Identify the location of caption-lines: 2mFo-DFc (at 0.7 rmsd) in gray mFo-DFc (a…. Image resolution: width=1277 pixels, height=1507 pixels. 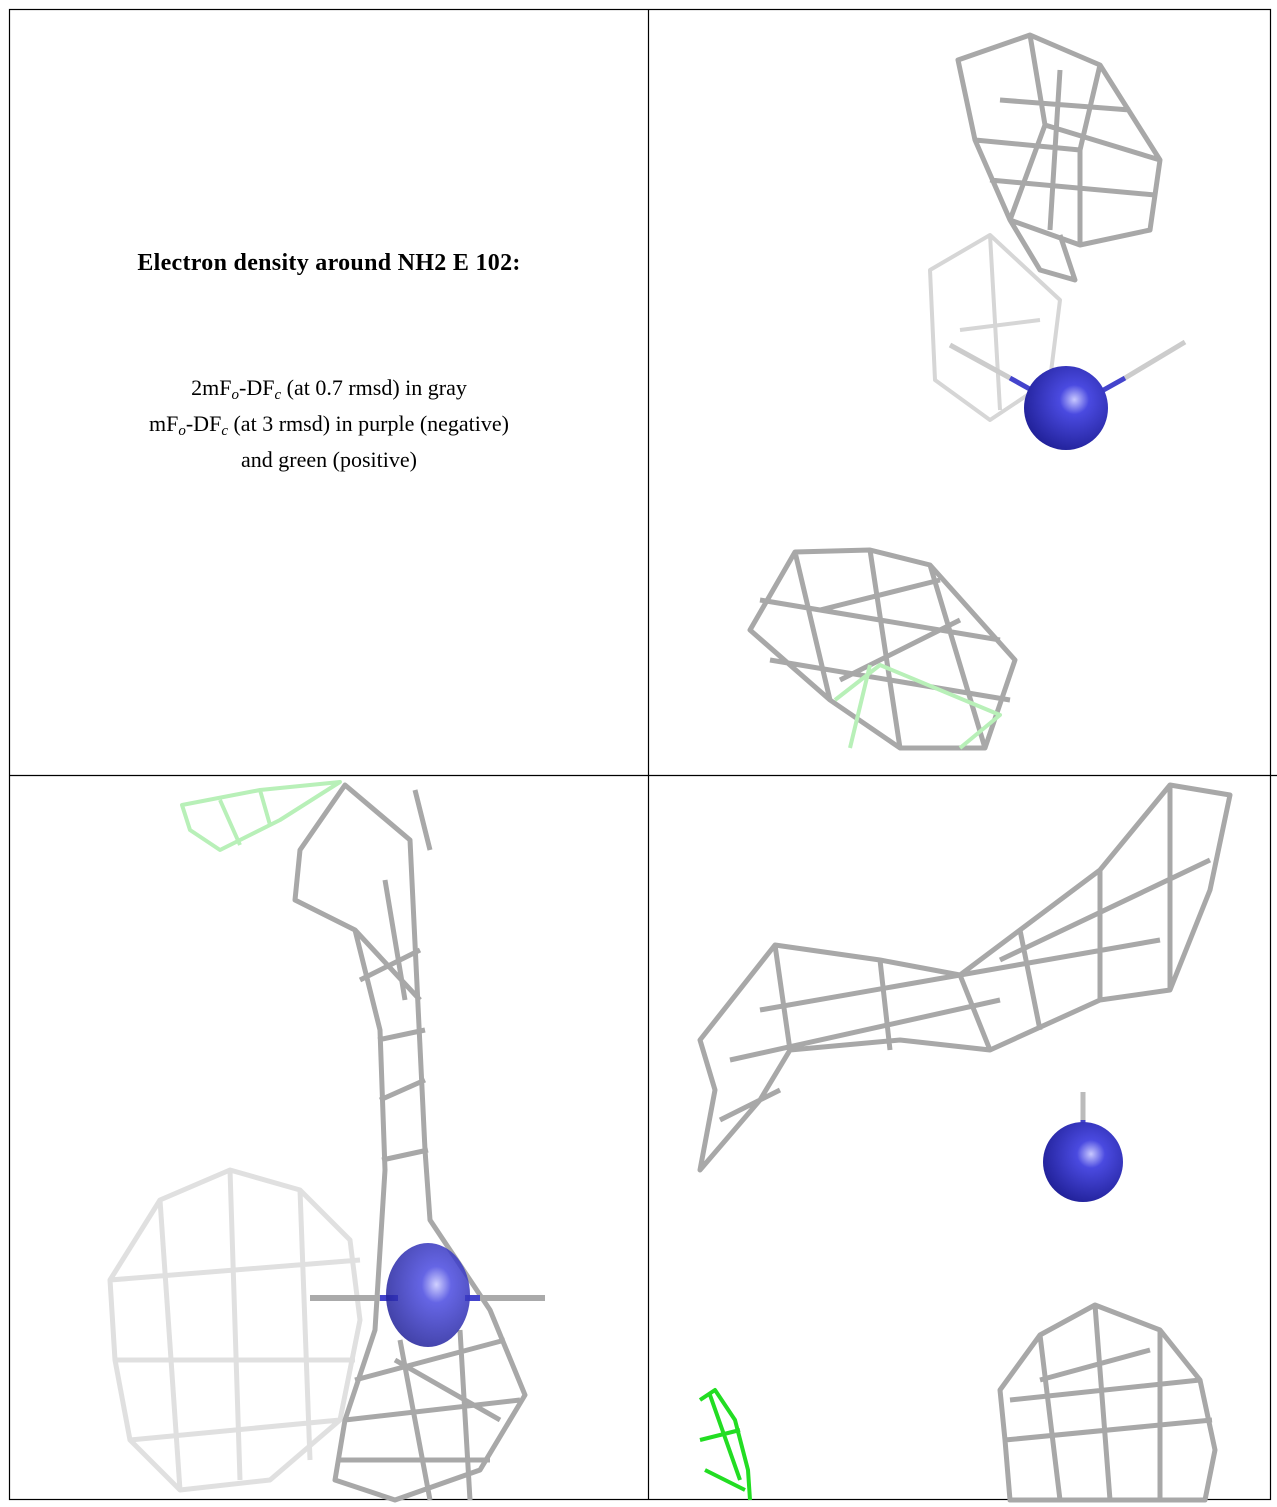
(329, 424).